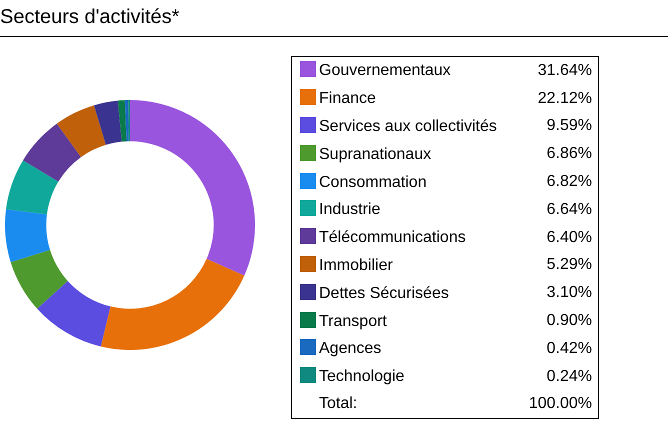  I want to click on data-label: 6.64%, so click(569, 210).